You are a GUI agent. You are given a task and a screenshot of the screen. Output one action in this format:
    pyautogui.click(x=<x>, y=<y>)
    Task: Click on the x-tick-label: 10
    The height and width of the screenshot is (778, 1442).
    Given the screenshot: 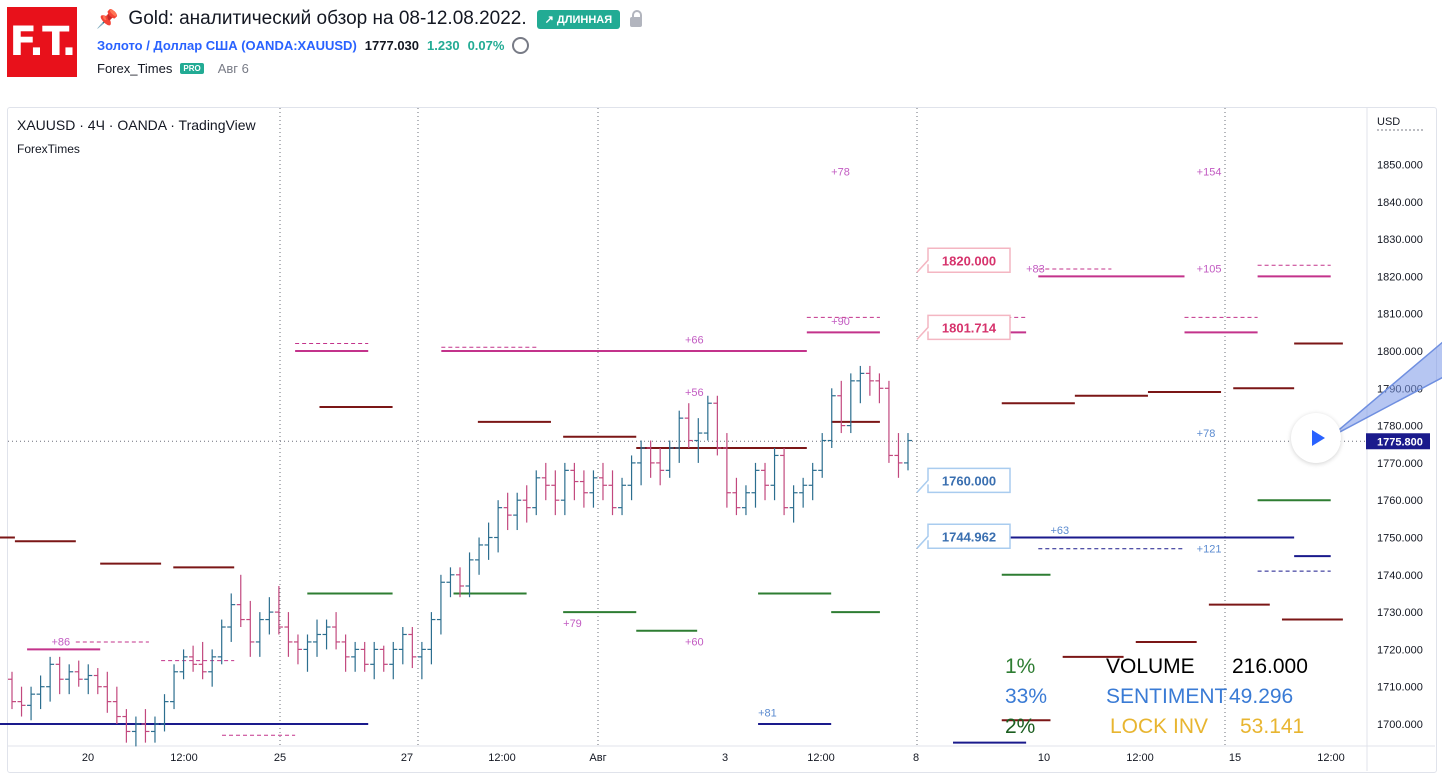 What is the action you would take?
    pyautogui.click(x=1044, y=758)
    